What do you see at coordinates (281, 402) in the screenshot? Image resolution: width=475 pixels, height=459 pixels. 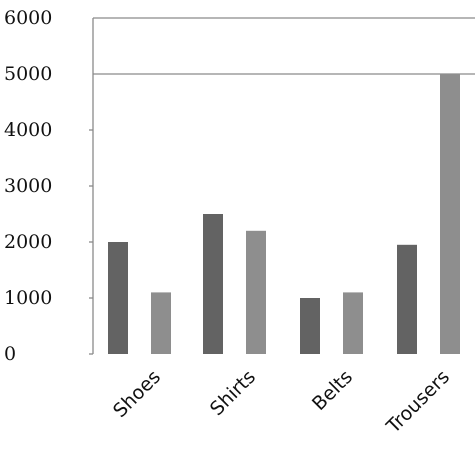 I see `x-tick-labels: Shoes Shirts Belts Trousers` at bounding box center [281, 402].